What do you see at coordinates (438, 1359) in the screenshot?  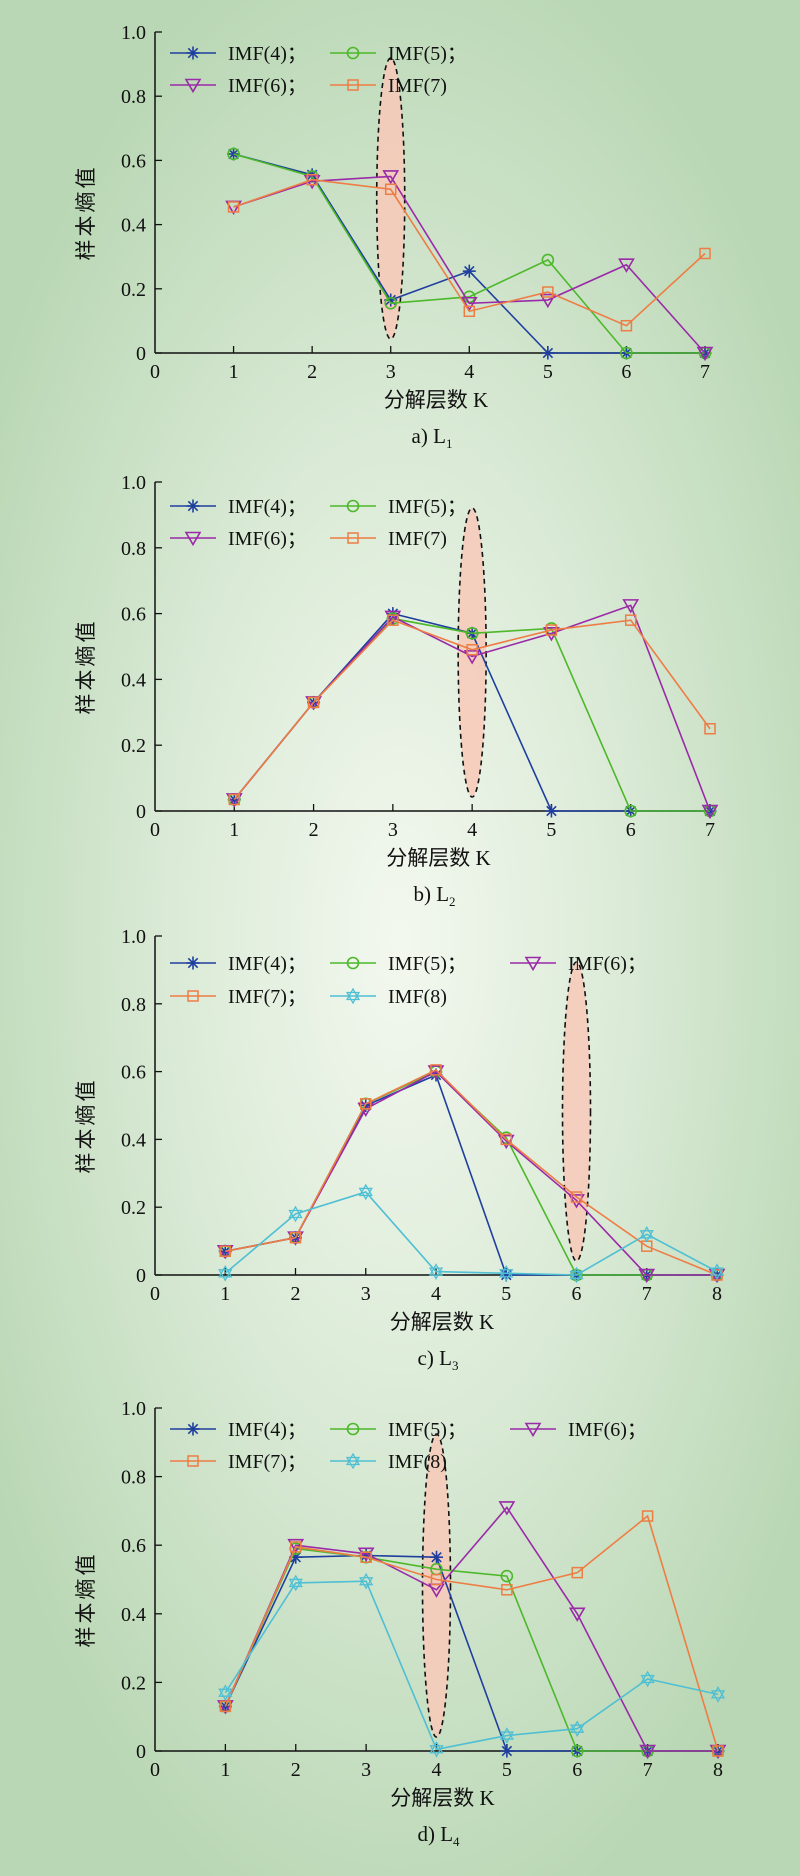 I see `panel-caption: c) L3` at bounding box center [438, 1359].